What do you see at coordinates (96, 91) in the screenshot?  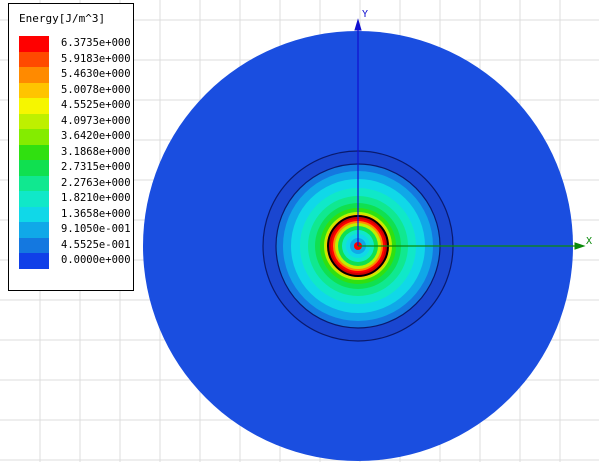 I see `legend-label: 5.0078e+000` at bounding box center [96, 91].